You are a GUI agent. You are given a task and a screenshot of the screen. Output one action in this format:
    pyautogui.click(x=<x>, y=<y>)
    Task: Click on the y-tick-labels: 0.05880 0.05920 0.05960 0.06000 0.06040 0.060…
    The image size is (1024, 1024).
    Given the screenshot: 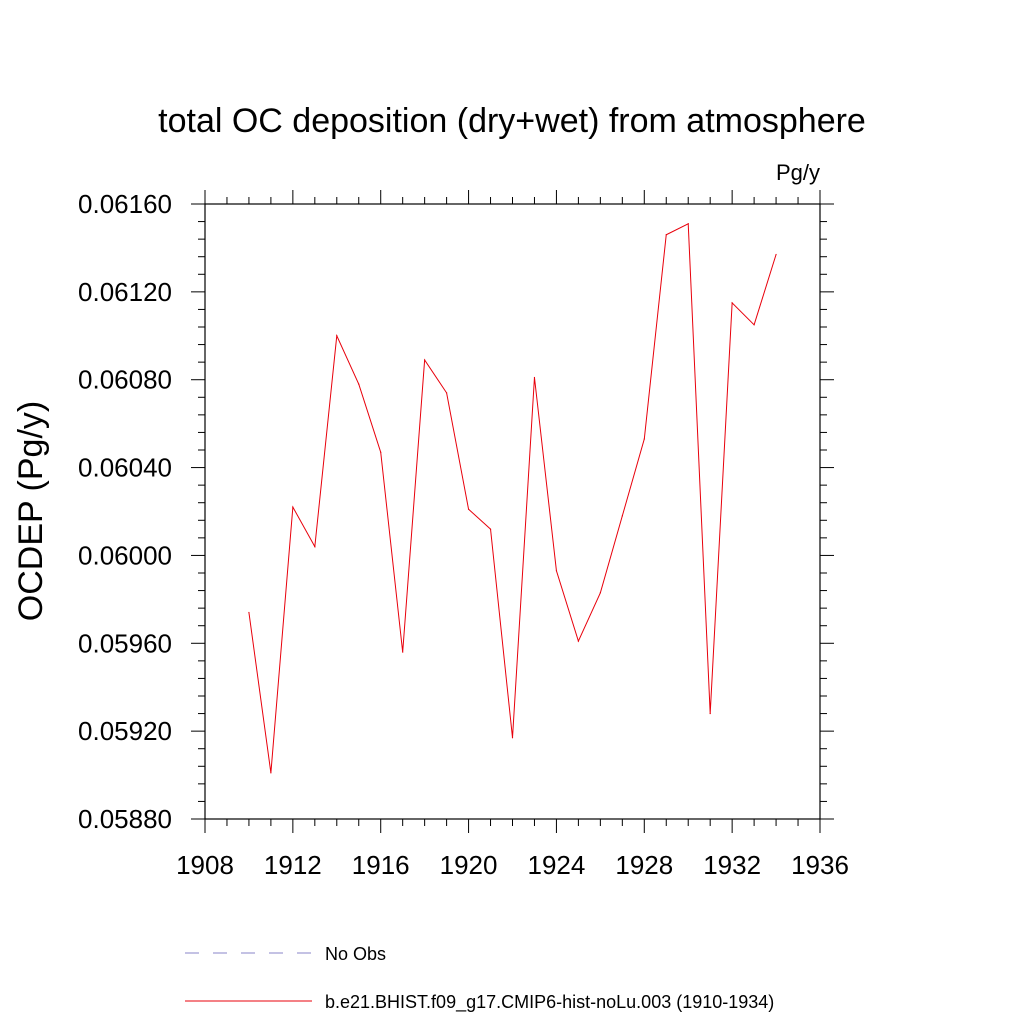 What is the action you would take?
    pyautogui.click(x=125, y=511)
    